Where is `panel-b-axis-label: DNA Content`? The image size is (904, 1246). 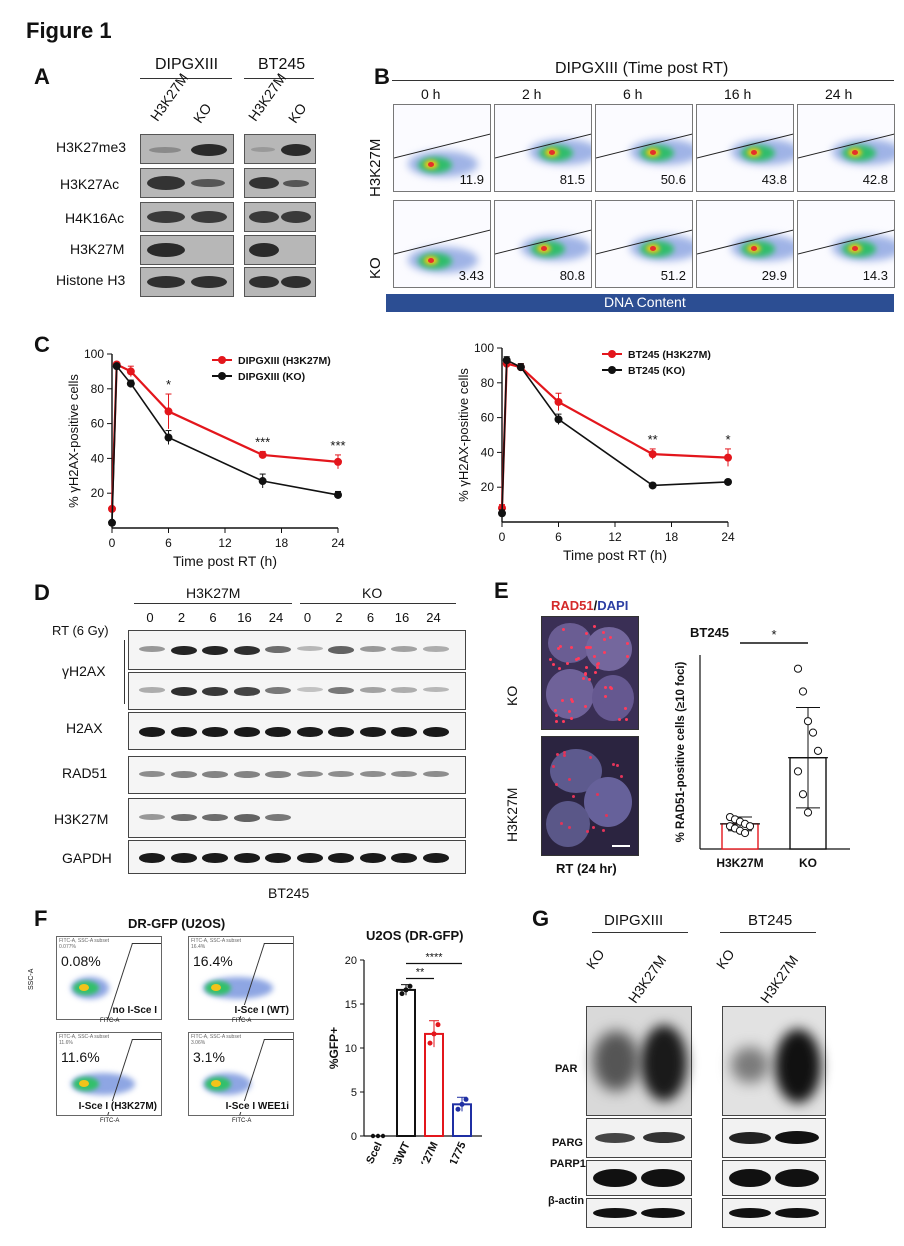 panel-b-axis-label: DNA Content is located at coordinates (645, 302).